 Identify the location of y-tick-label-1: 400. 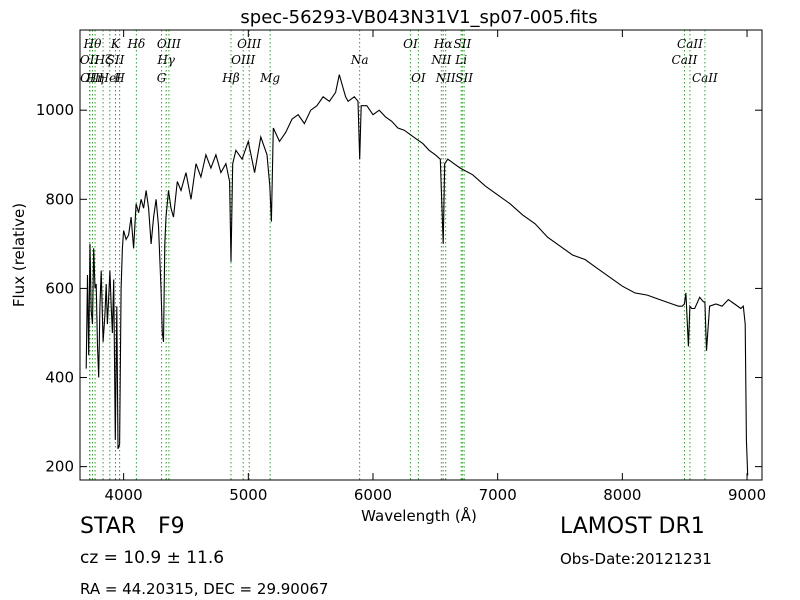
(59, 378).